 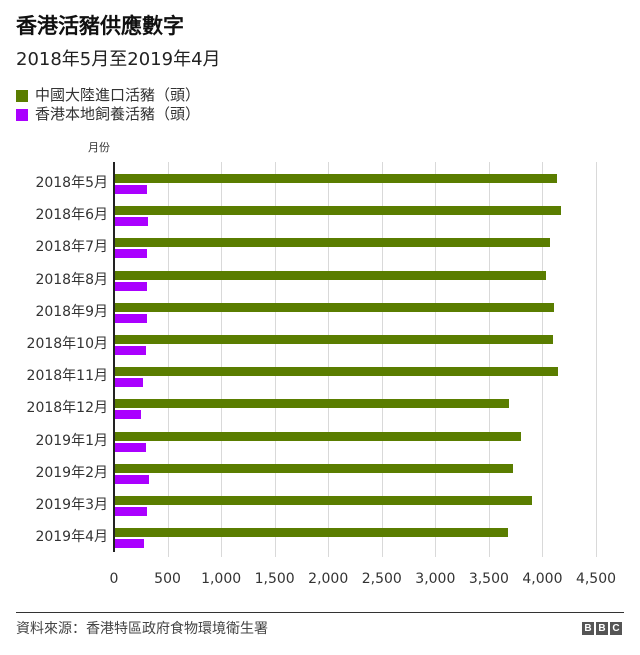 I want to click on chart-title: 香港活豬供應數字, so click(x=100, y=26).